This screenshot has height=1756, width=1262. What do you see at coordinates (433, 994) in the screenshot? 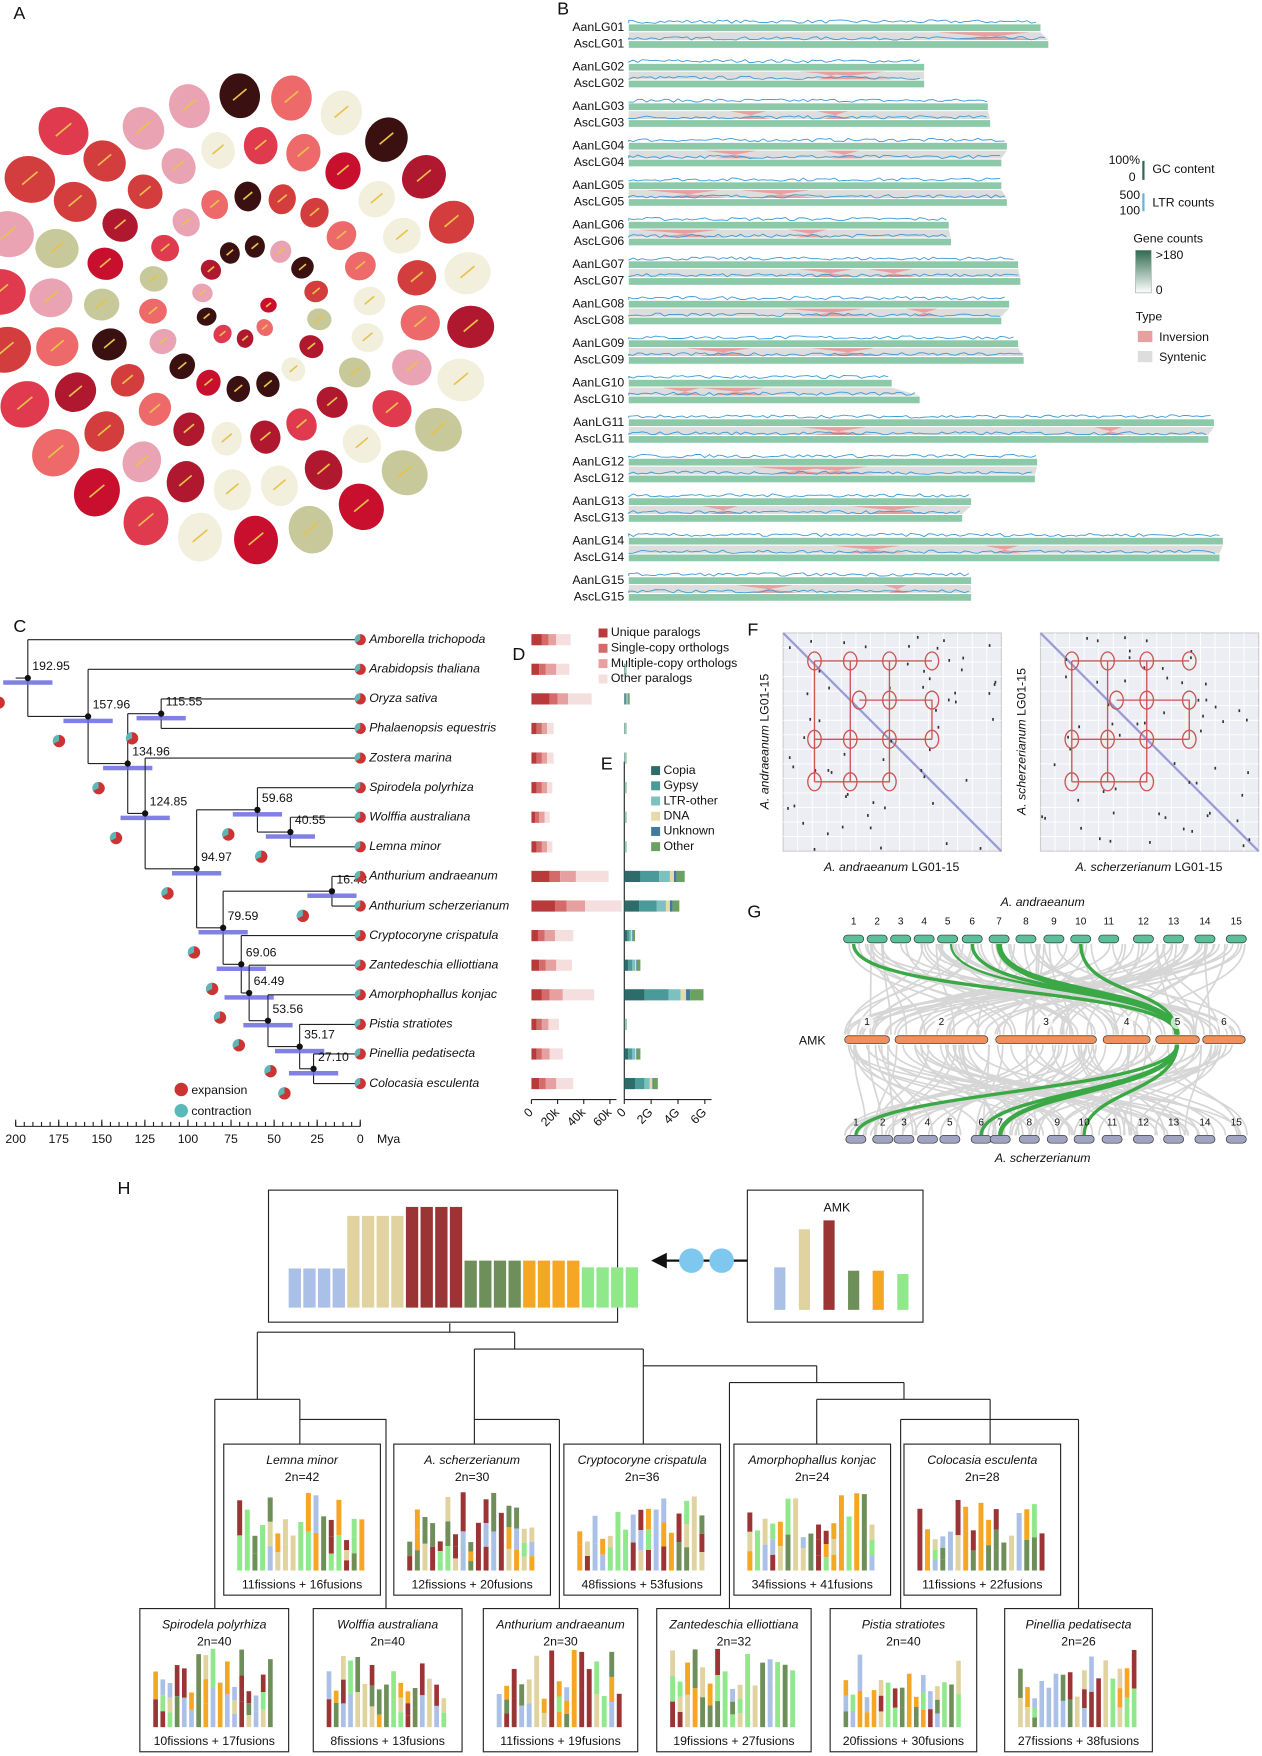
I see `species-name: Amorphophallus konjac` at bounding box center [433, 994].